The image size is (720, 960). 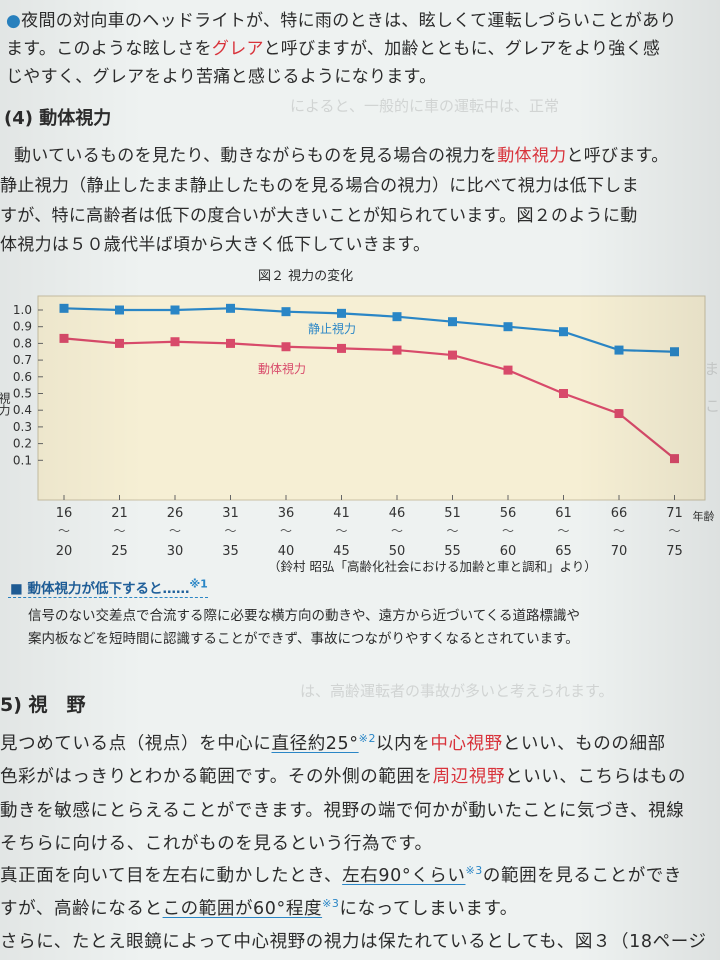 What do you see at coordinates (306, 276) in the screenshot?
I see `figure-title: 図２ 視力の変化` at bounding box center [306, 276].